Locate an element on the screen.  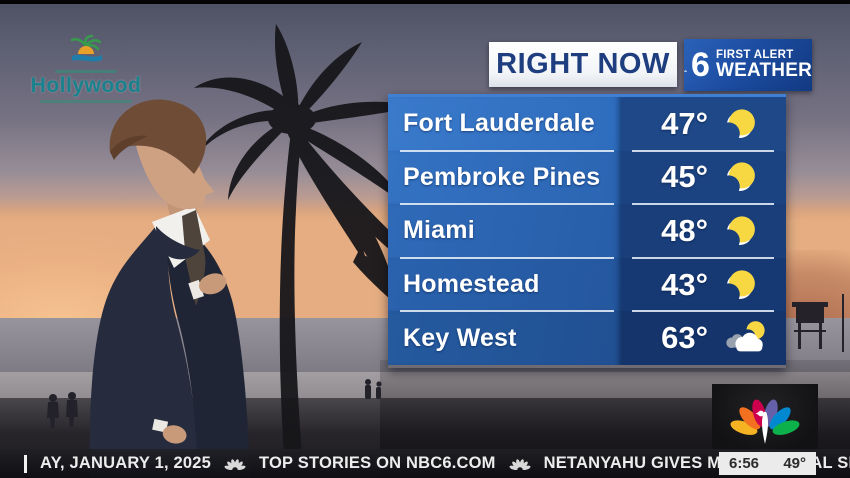
temperature-value: 43° is located at coordinates (684, 284).